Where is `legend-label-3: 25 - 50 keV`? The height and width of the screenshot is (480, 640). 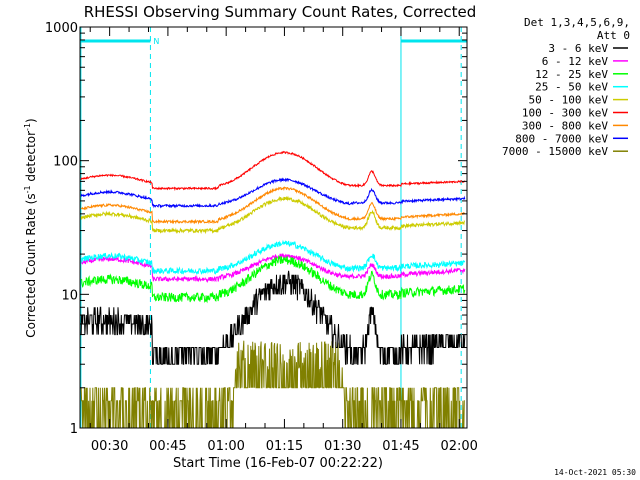
legend-label-3: 25 - 50 keV is located at coordinates (571, 87).